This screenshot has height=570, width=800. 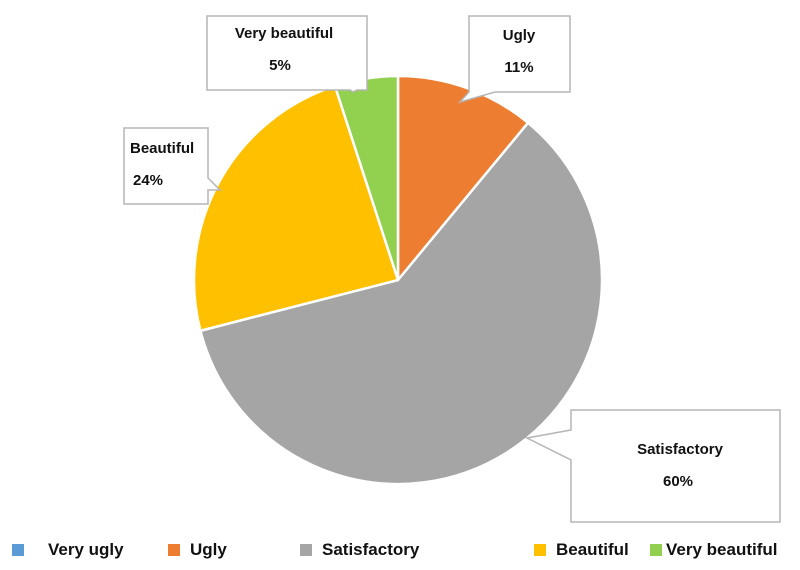 What do you see at coordinates (148, 180) in the screenshot?
I see `callout-value-beautiful: 24%` at bounding box center [148, 180].